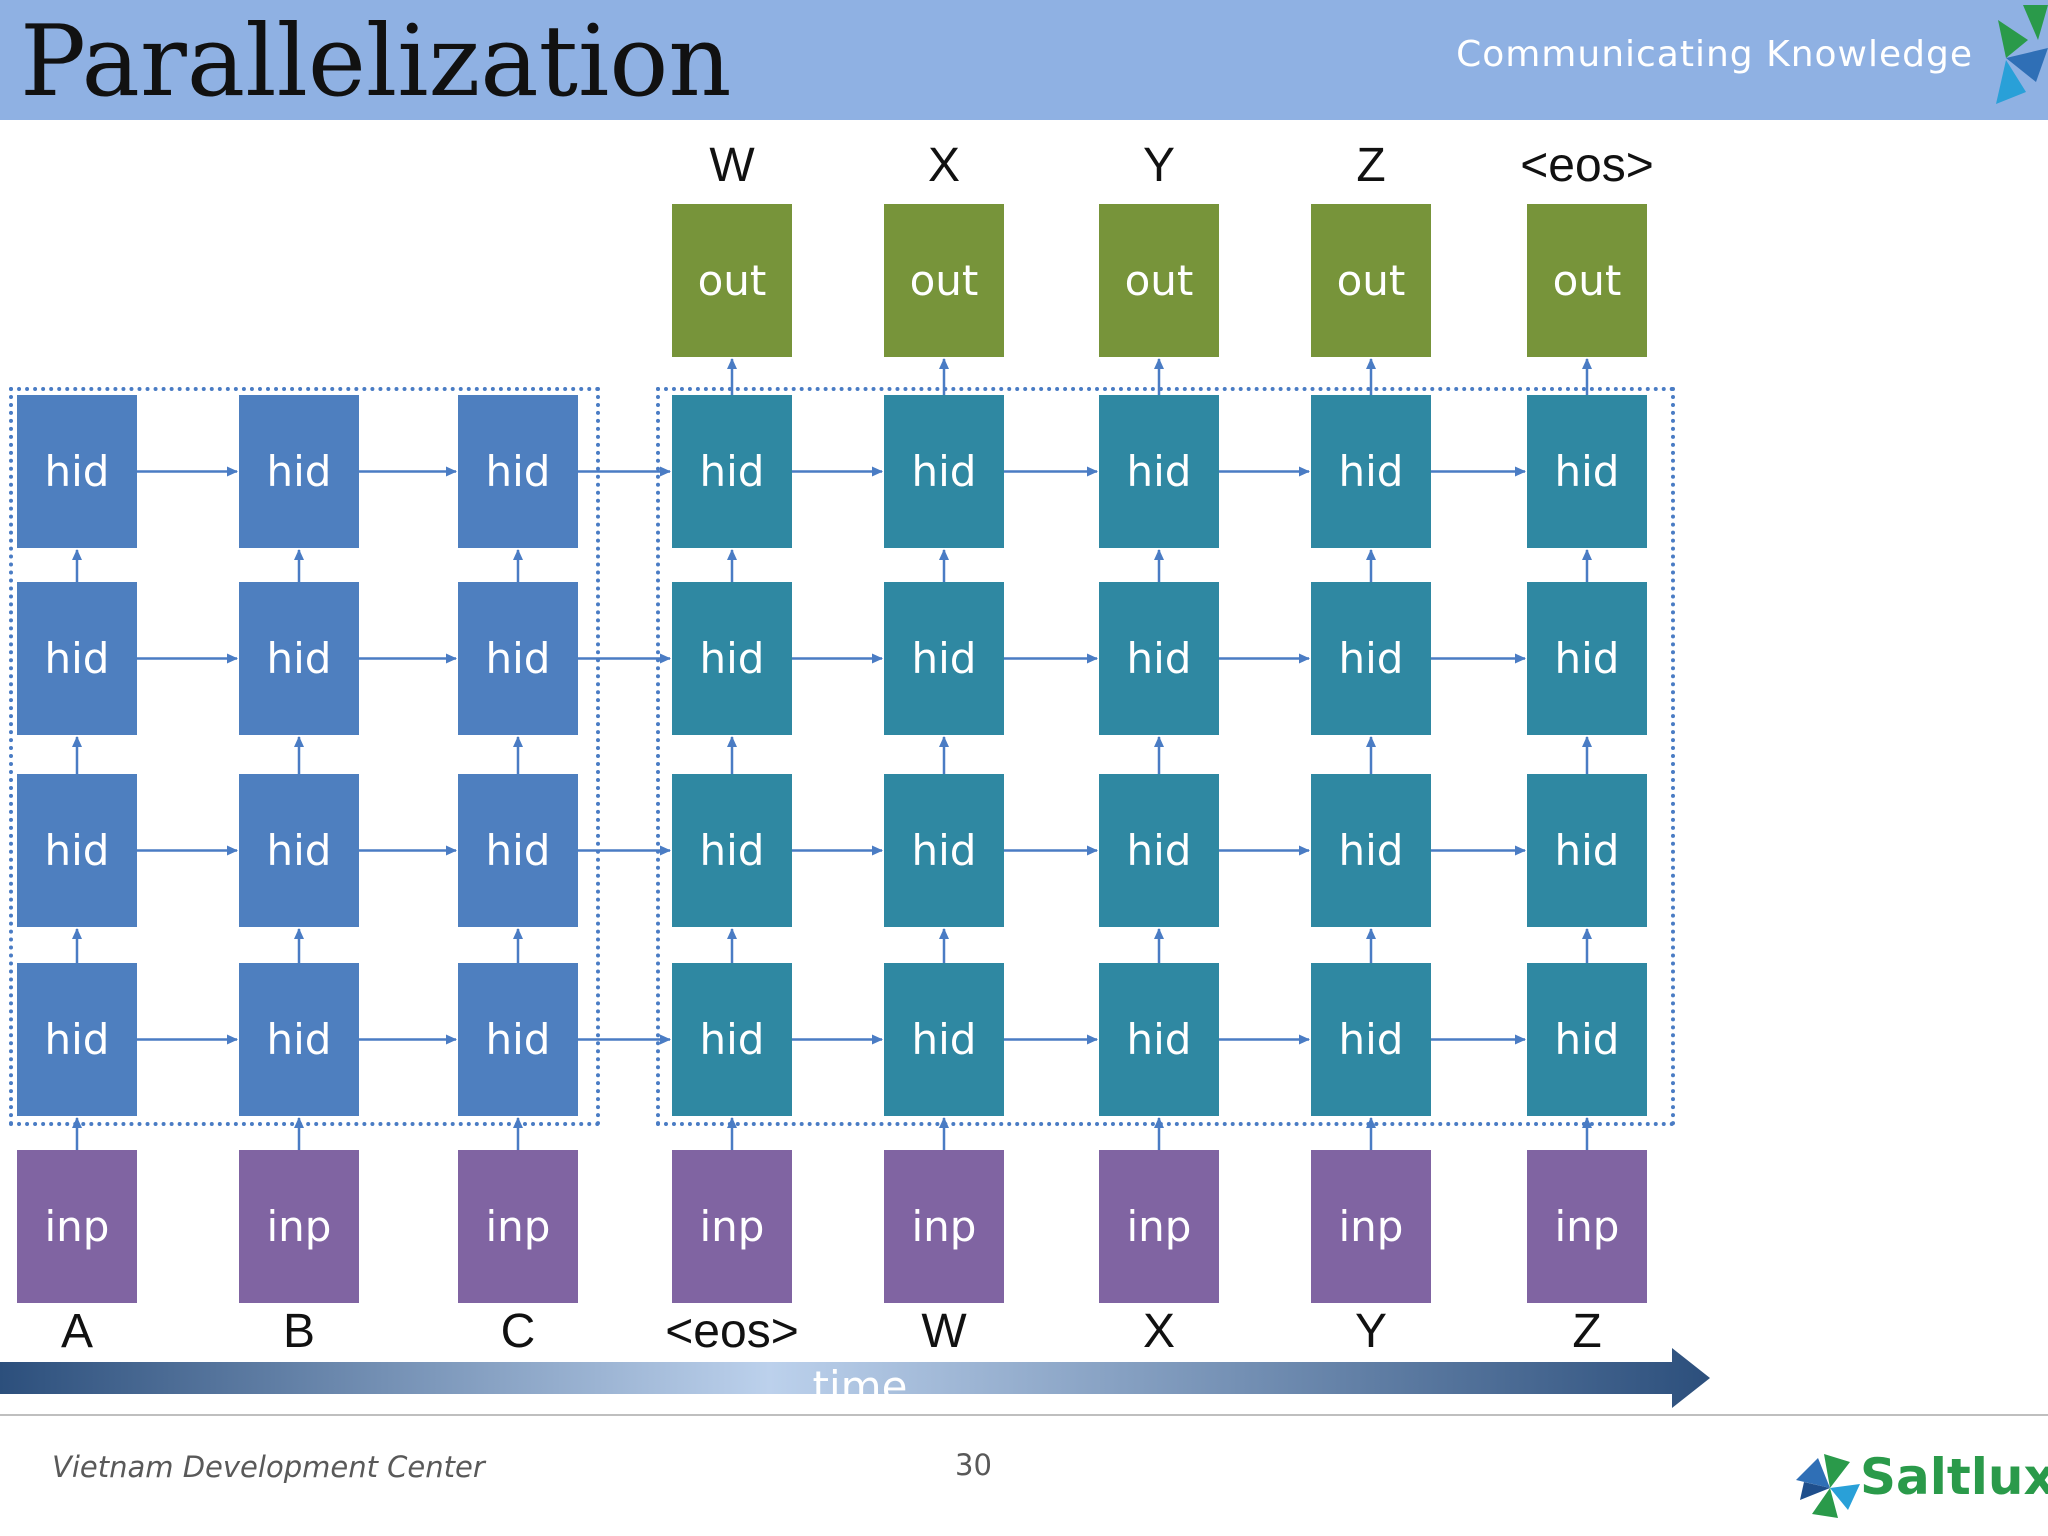 The width and height of the screenshot is (2048, 1536). I want to click on output-word: Y, so click(1158, 165).